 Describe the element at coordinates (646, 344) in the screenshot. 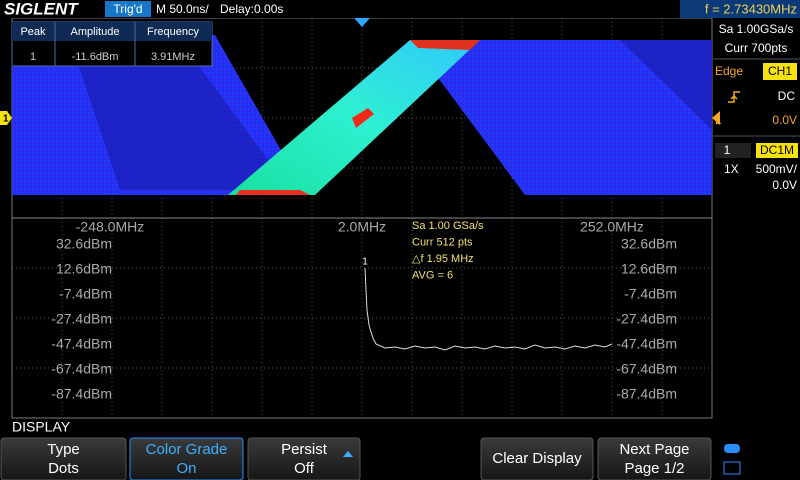

I see `level-label-right: -47.4dBm` at that location.